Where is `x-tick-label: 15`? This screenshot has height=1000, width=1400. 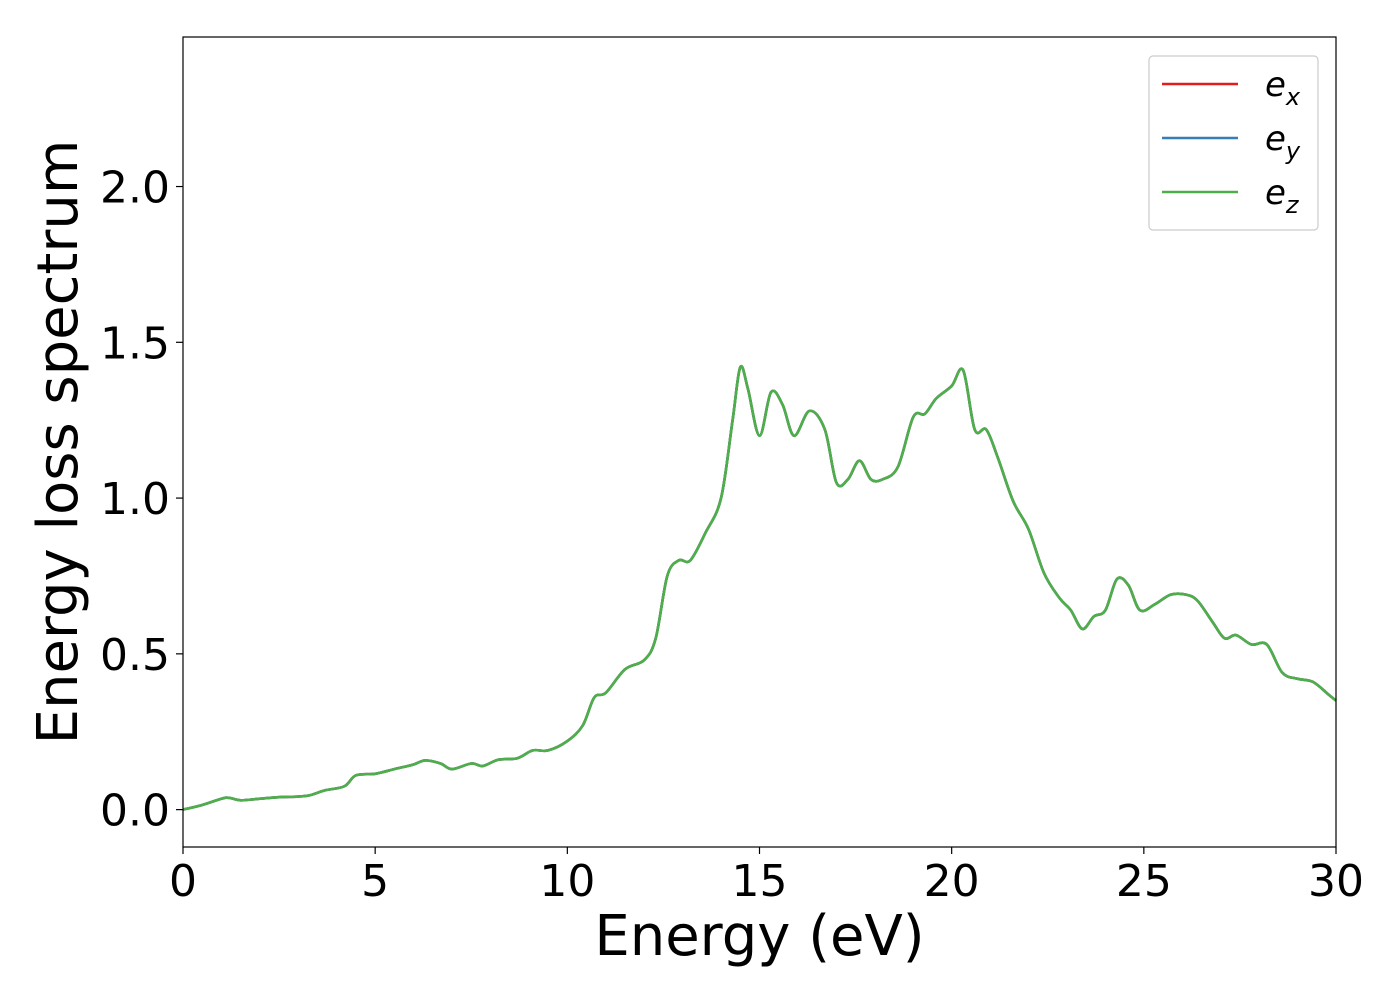 x-tick-label: 15 is located at coordinates (760, 881).